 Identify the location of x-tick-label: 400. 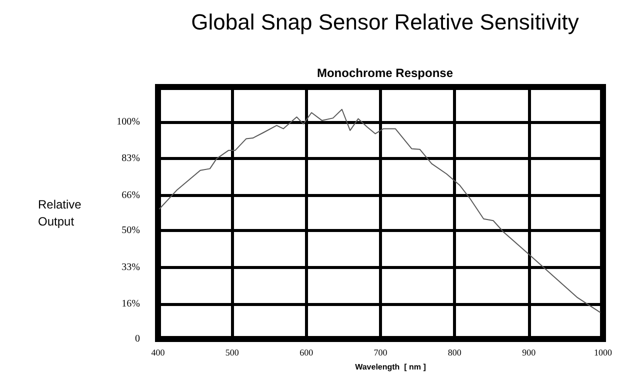
(158, 353).